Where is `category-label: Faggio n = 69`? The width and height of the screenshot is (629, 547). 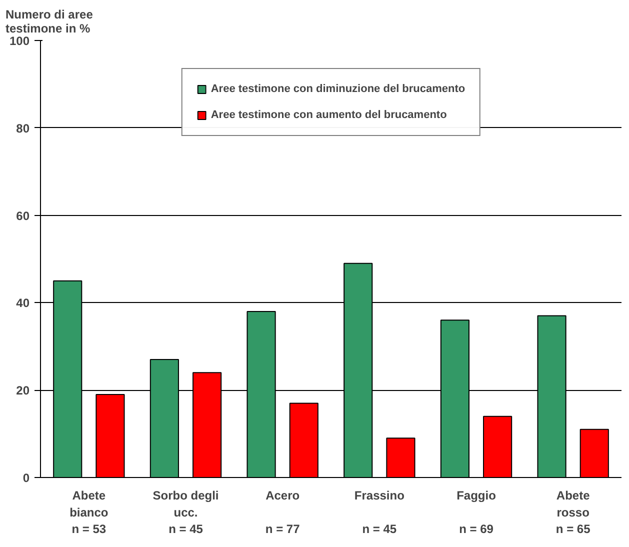
category-label: Faggio n = 69 is located at coordinates (476, 512).